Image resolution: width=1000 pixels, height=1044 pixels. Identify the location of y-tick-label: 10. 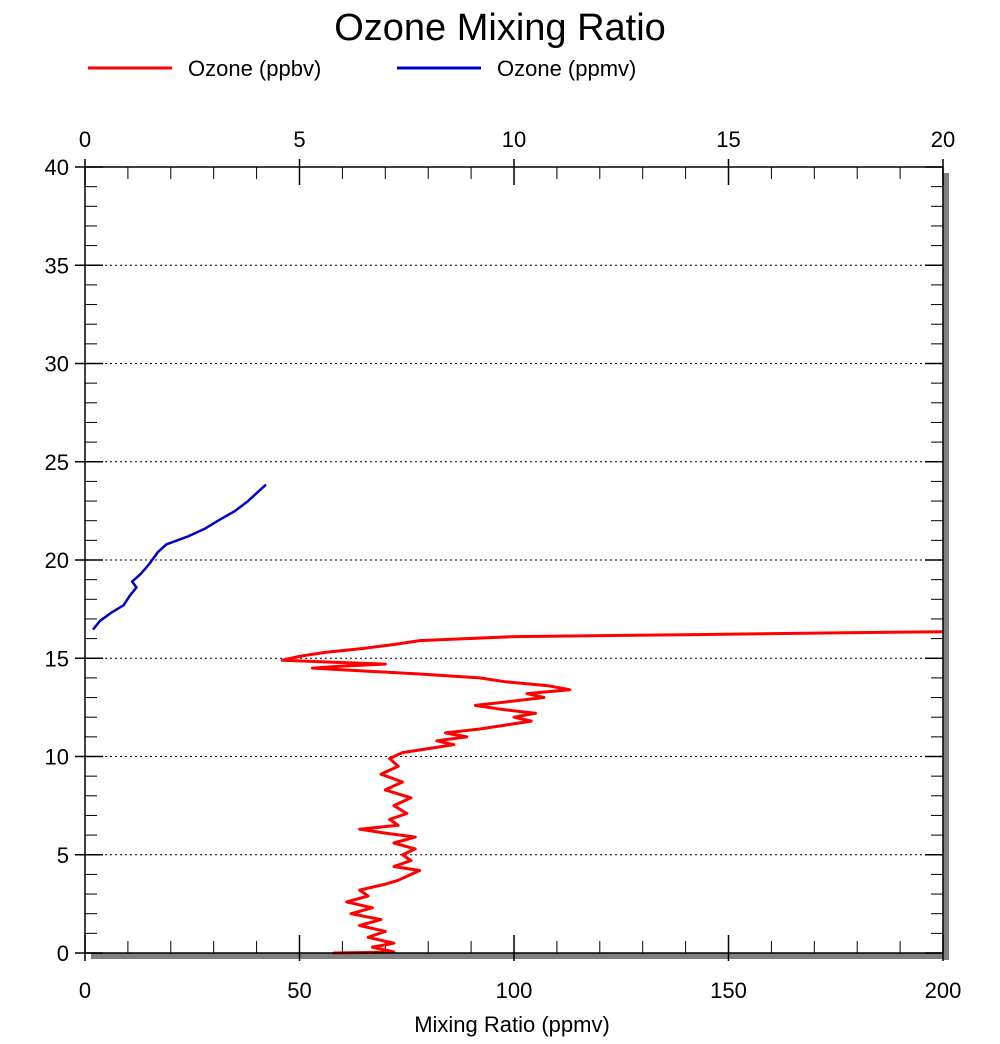
(57, 757).